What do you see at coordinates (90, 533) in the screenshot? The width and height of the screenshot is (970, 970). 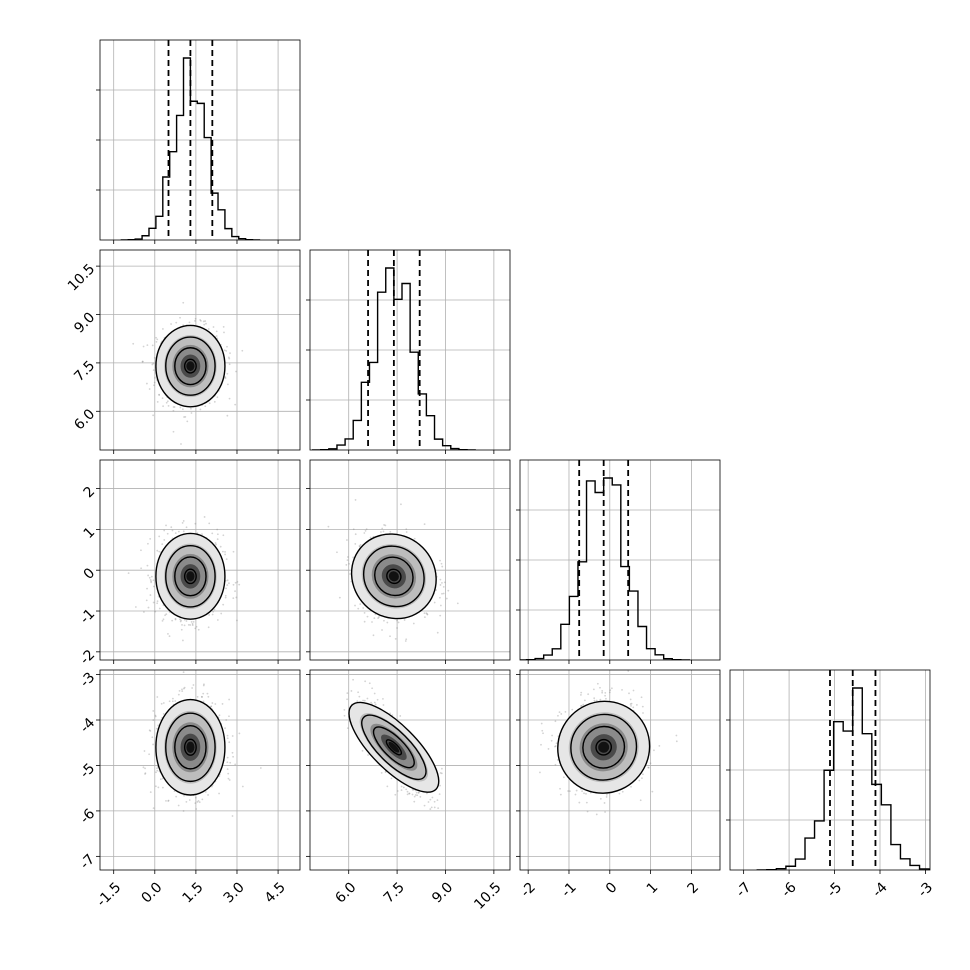 I see `y-tick-label-2-3: 1` at bounding box center [90, 533].